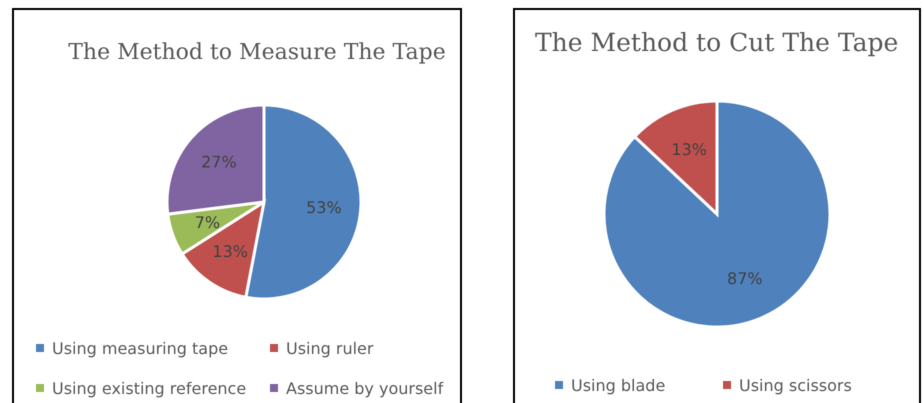  I want to click on data-label: 27%, so click(219, 162).